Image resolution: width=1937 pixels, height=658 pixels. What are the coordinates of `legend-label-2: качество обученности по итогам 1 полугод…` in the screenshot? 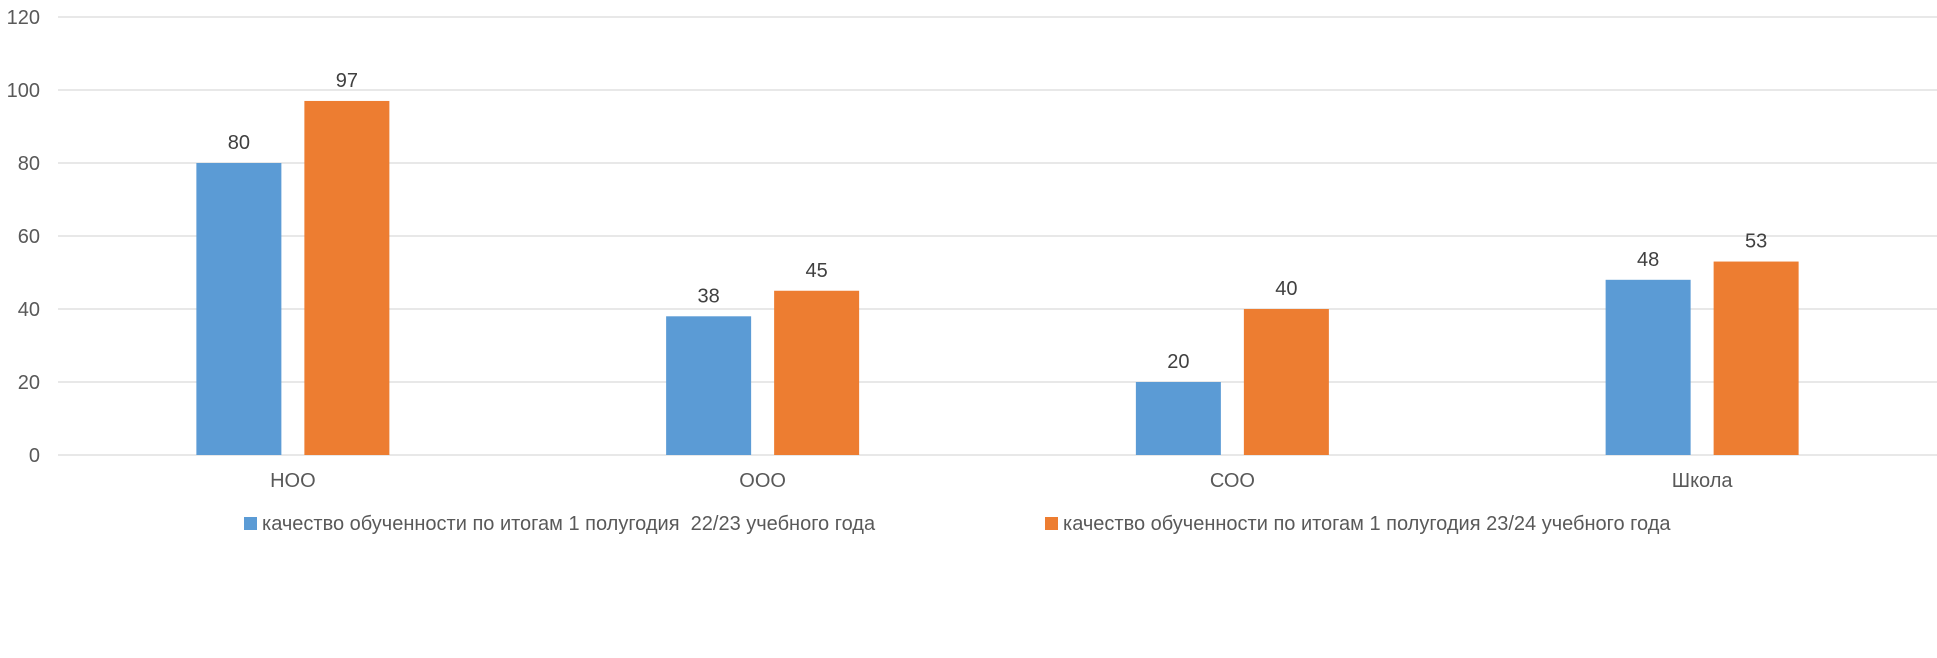 It's located at (1367, 524).